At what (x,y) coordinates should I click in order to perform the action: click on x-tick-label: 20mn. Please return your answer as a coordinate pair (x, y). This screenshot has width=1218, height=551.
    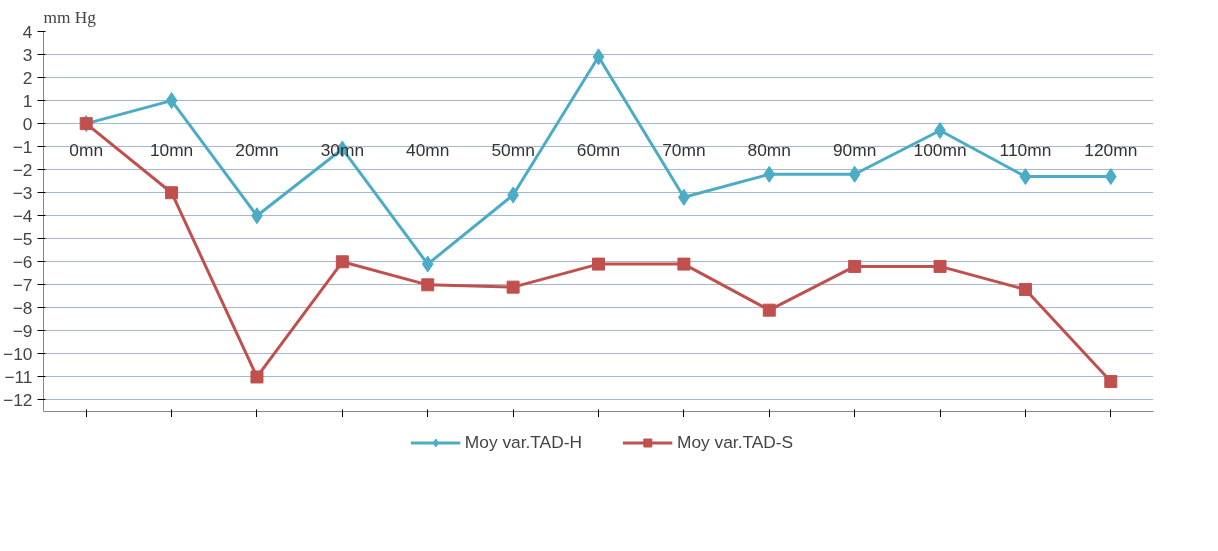
    Looking at the image, I should click on (257, 149).